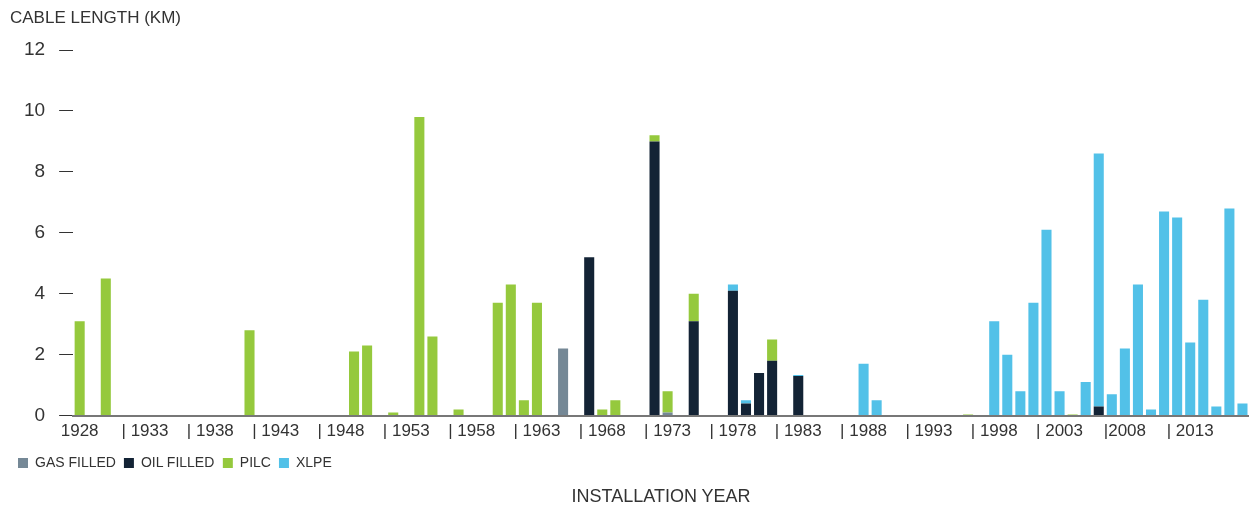  Describe the element at coordinates (40, 353) in the screenshot. I see `y-tick-label: 2` at that location.